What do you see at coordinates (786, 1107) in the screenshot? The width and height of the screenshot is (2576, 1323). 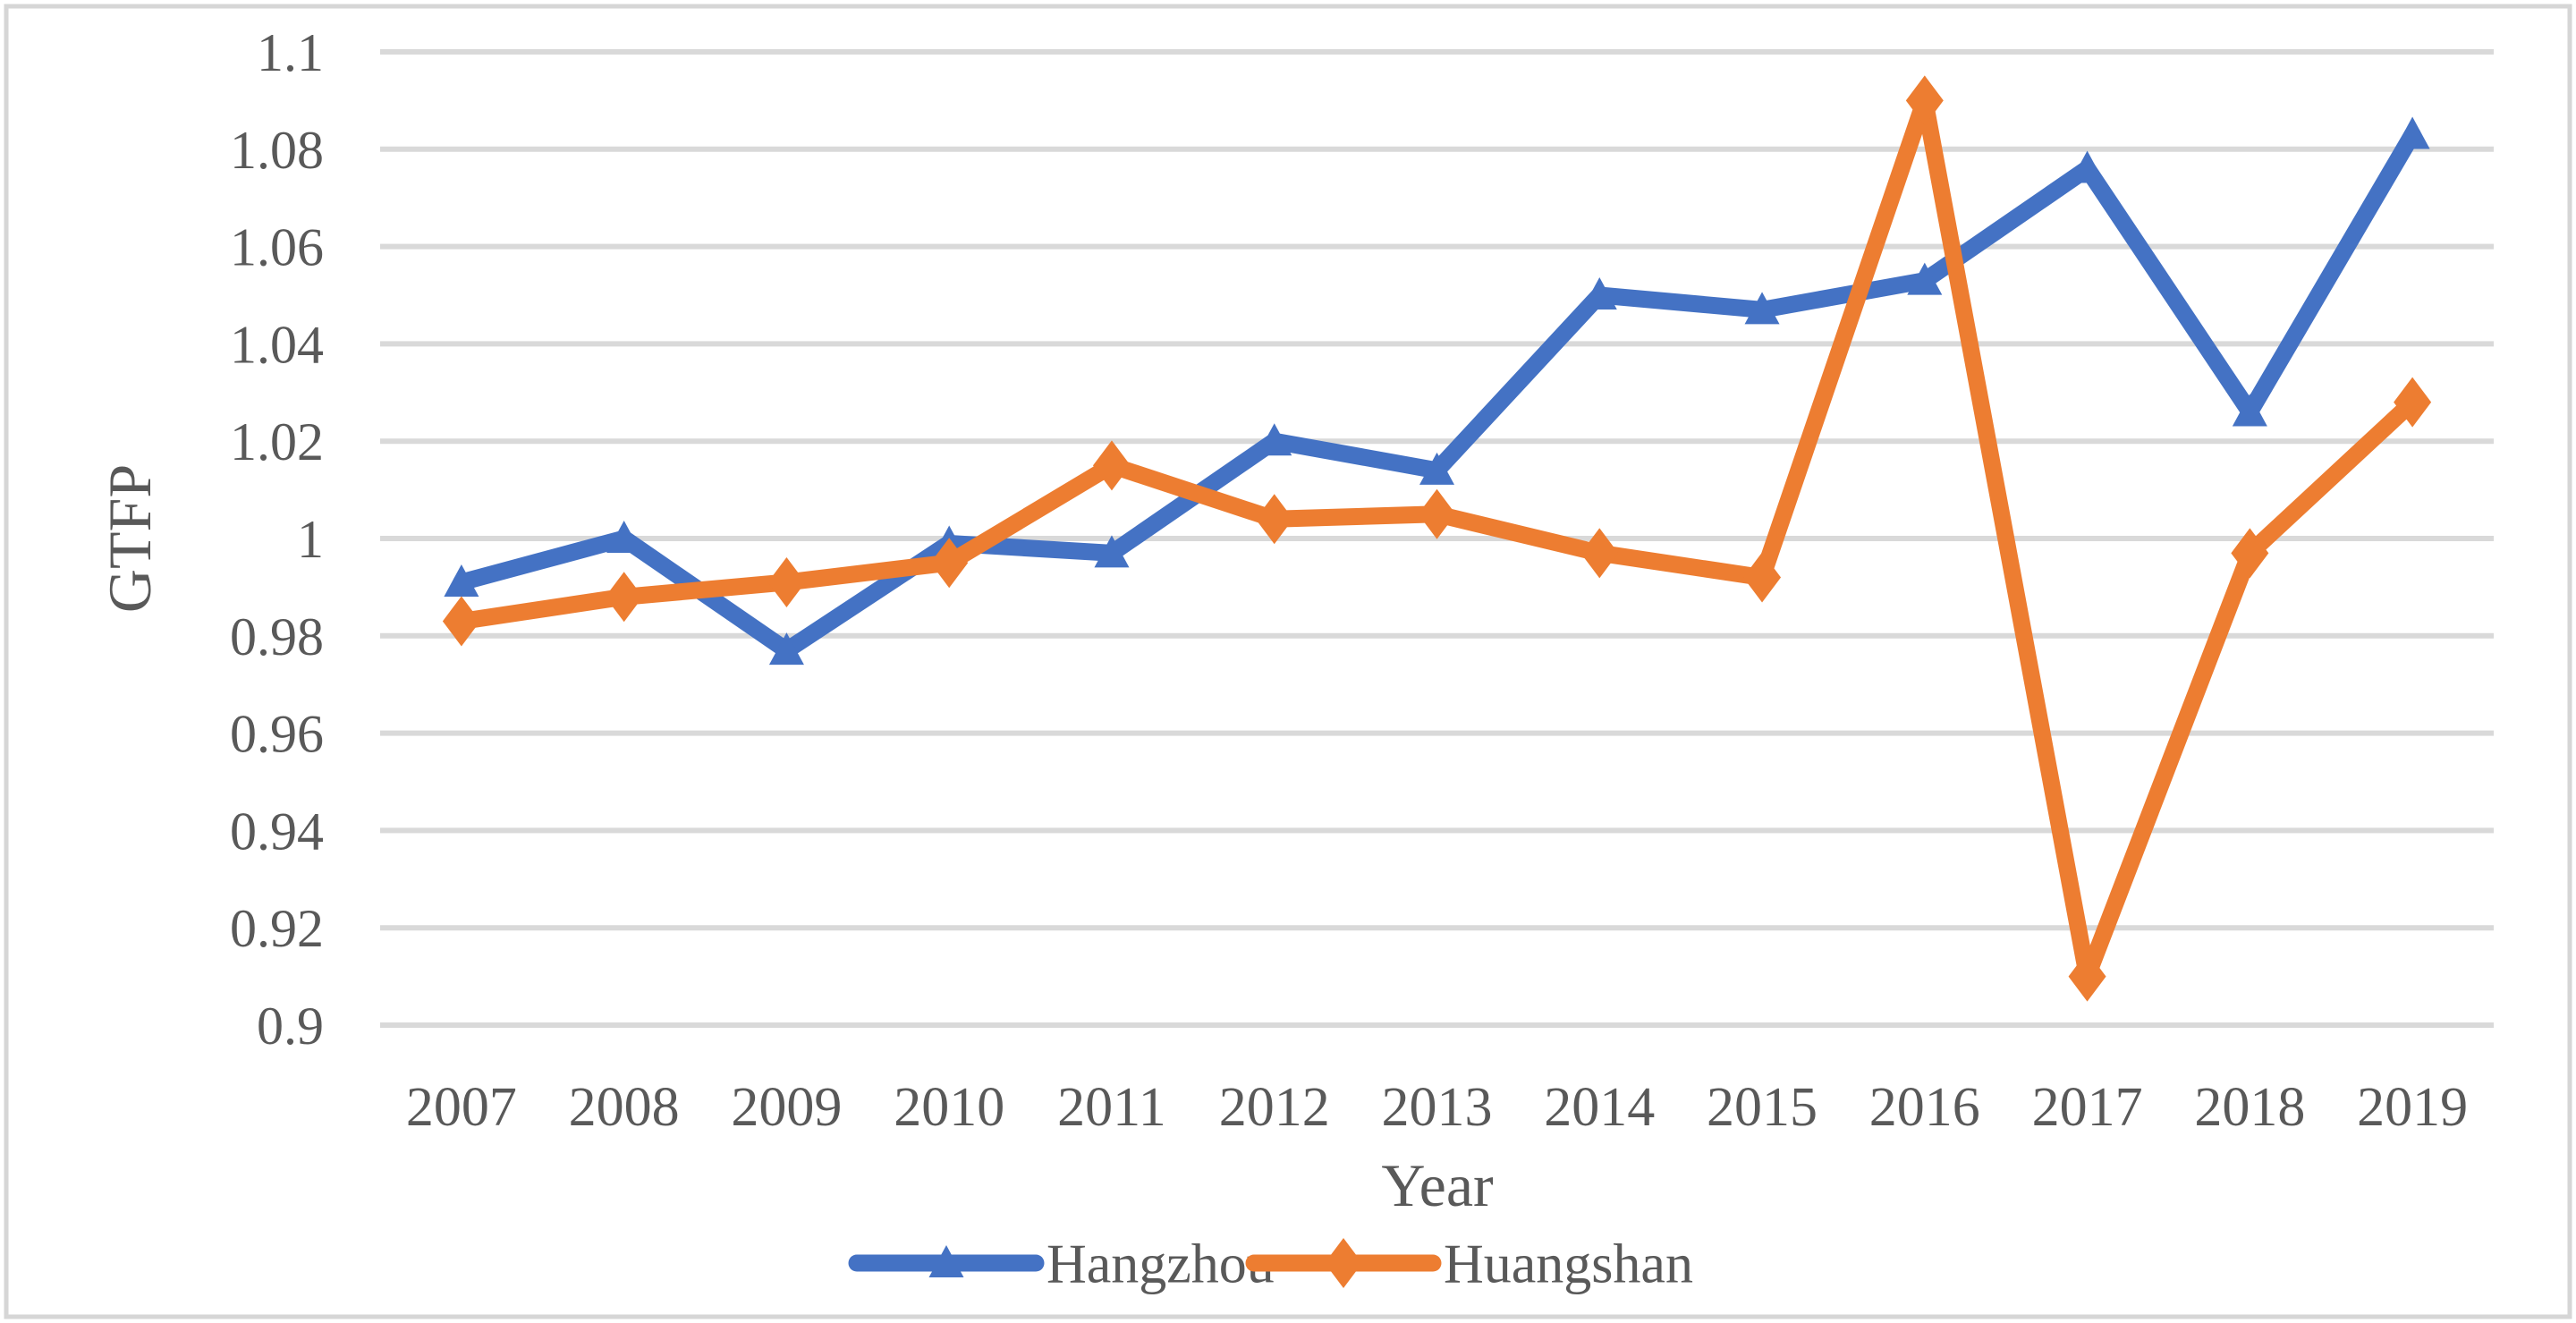 I see `x-tick-label: 2009` at bounding box center [786, 1107].